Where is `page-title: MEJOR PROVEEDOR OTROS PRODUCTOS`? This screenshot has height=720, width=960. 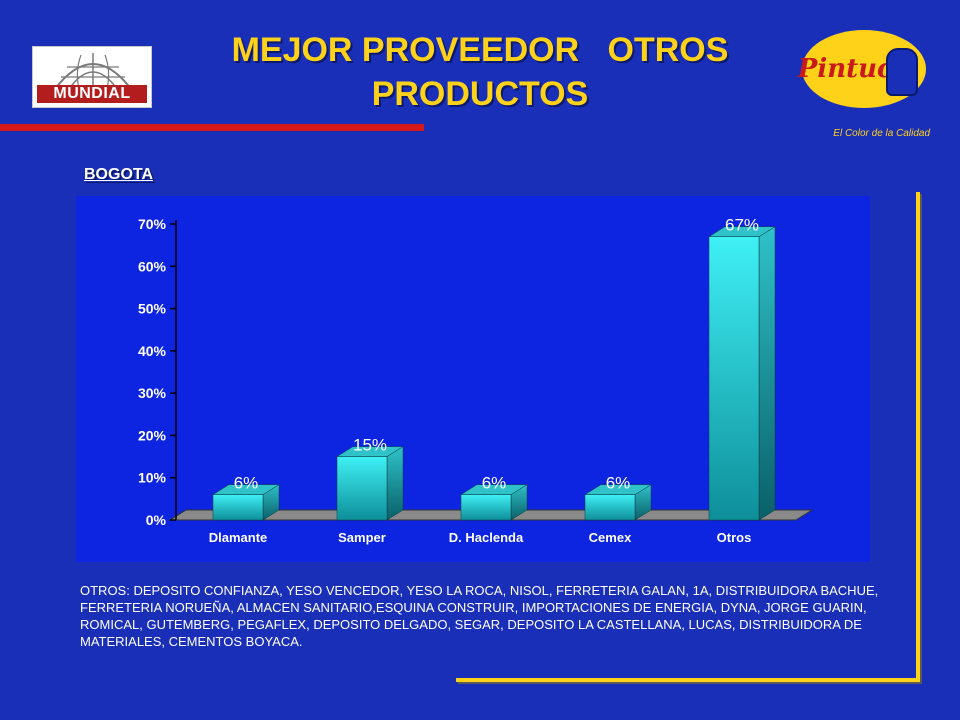 page-title: MEJOR PROVEEDOR OTROS PRODUCTOS is located at coordinates (480, 72).